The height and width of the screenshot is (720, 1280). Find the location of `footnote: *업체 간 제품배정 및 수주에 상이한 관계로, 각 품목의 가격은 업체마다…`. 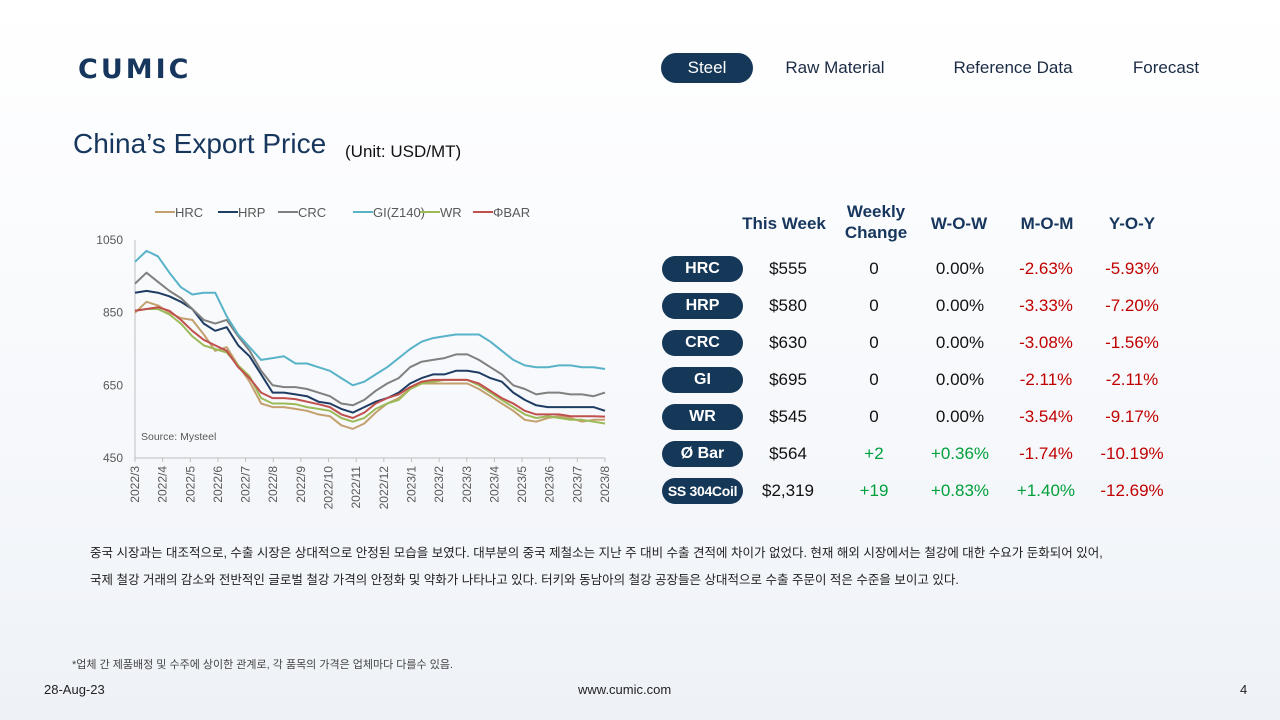

footnote: *업체 간 제품배정 및 수주에 상이한 관계로, 각 품목의 가격은 업체마다… is located at coordinates (263, 665).